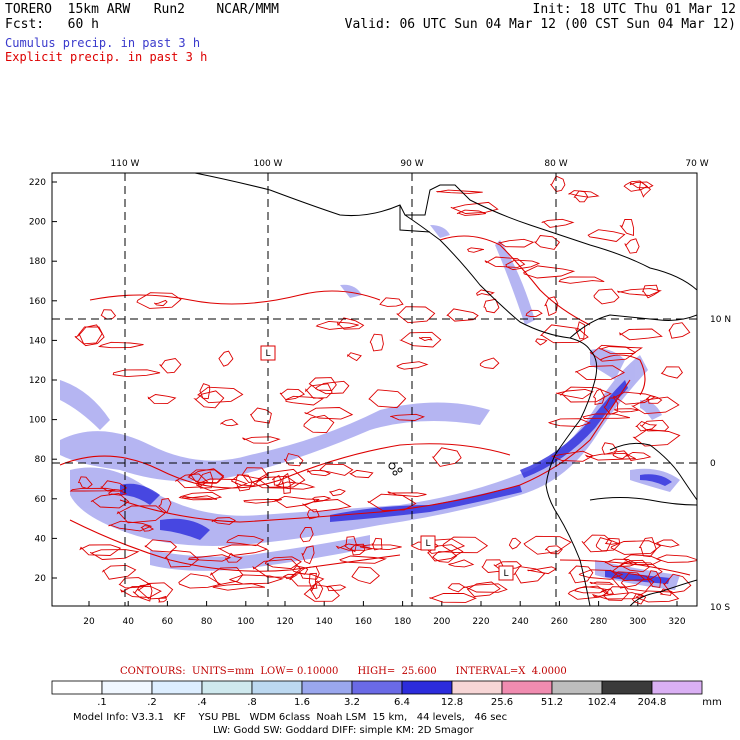 The height and width of the screenshot is (740, 740). I want to click on x-tick-label: 320, so click(676, 622).